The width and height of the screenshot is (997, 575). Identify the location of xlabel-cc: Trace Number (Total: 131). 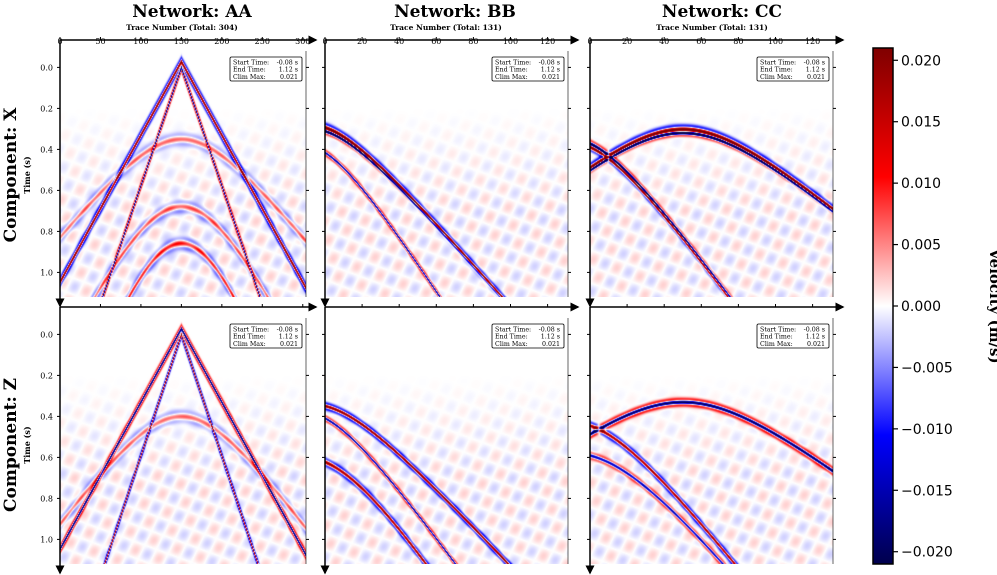
(712, 27).